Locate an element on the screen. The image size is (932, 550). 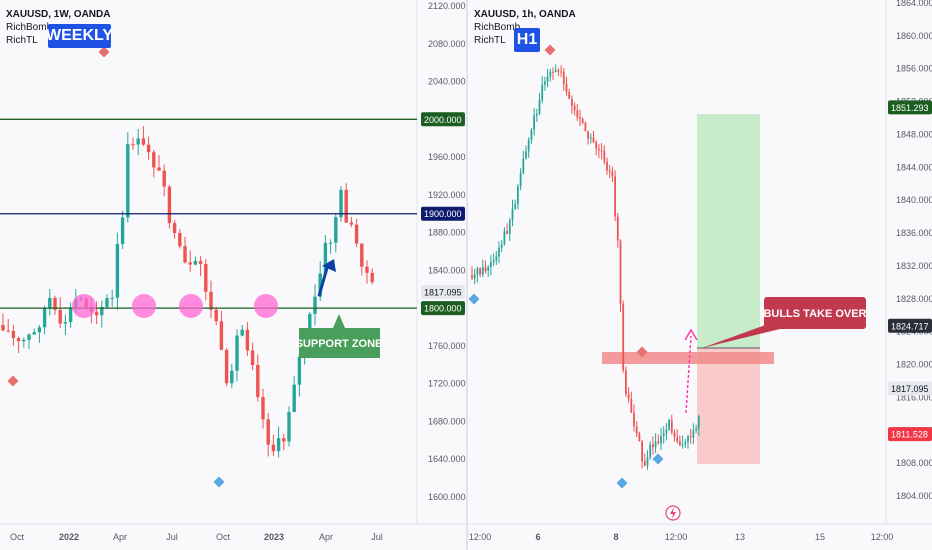
weekly-x-tick-6: Apr is located at coordinates (326, 537).